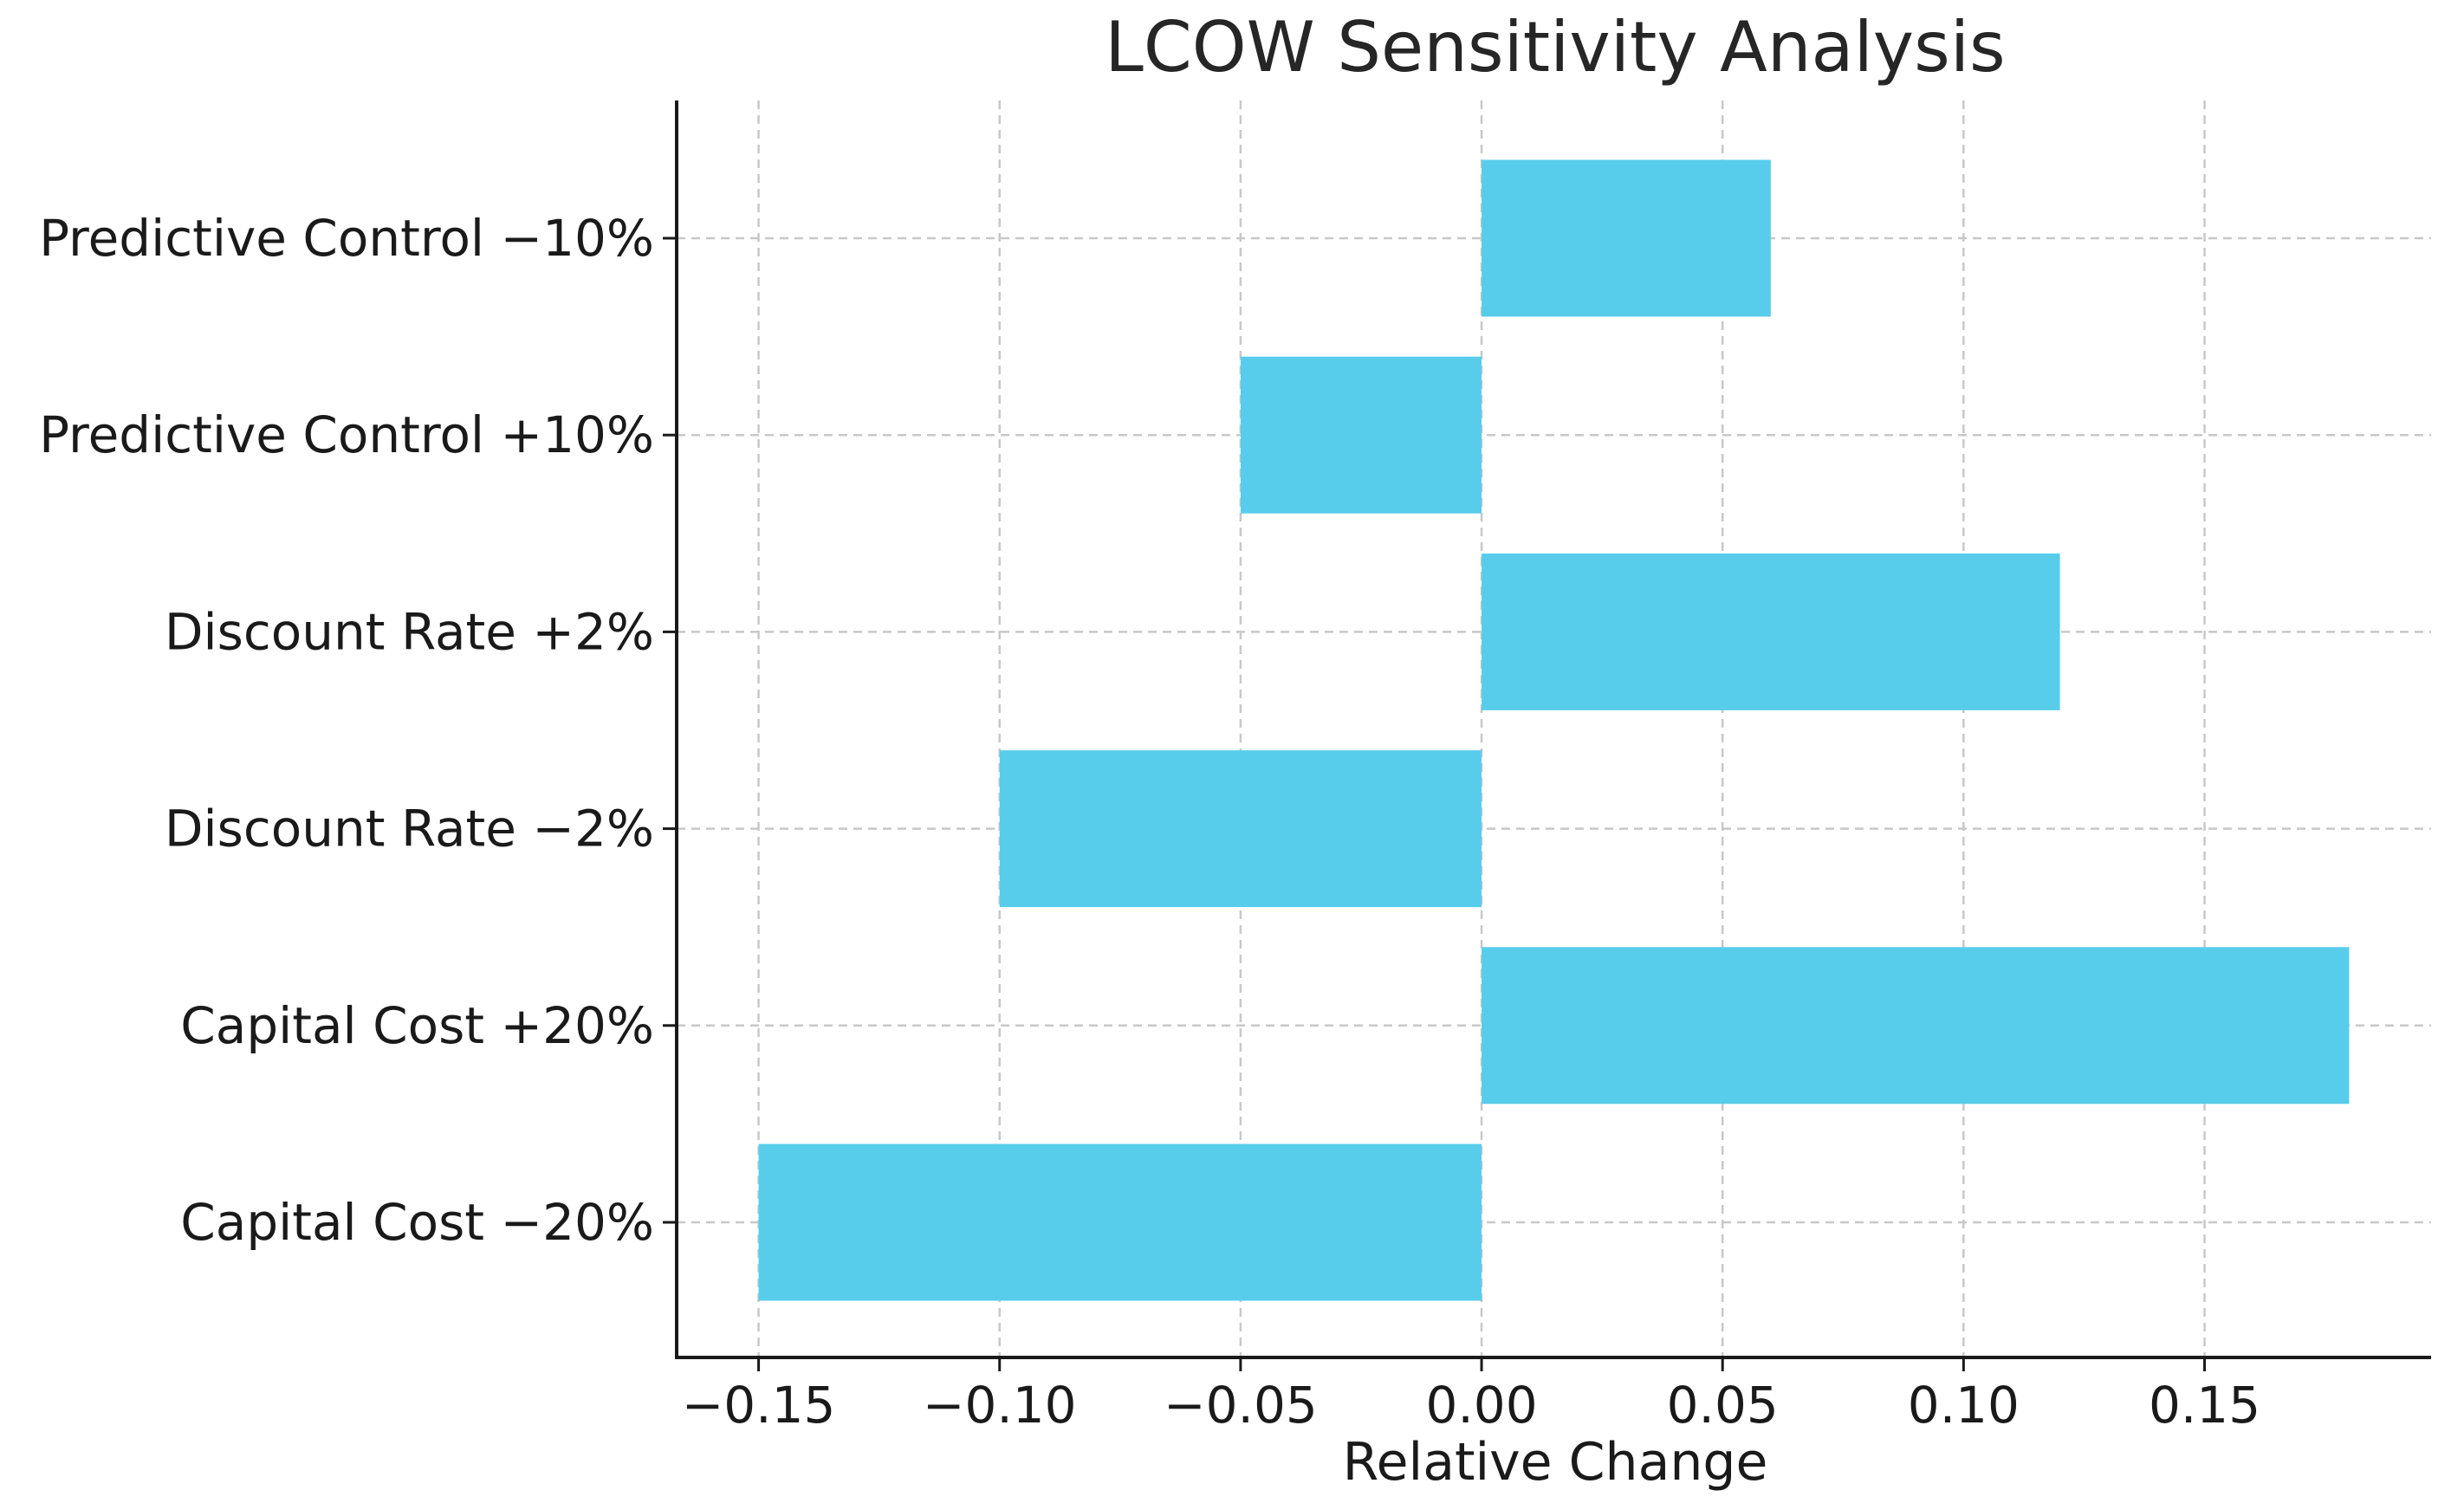 This screenshot has height=1503, width=2464. Describe the element at coordinates (346, 435) in the screenshot. I see `category-label: Predictive Control +10%` at that location.